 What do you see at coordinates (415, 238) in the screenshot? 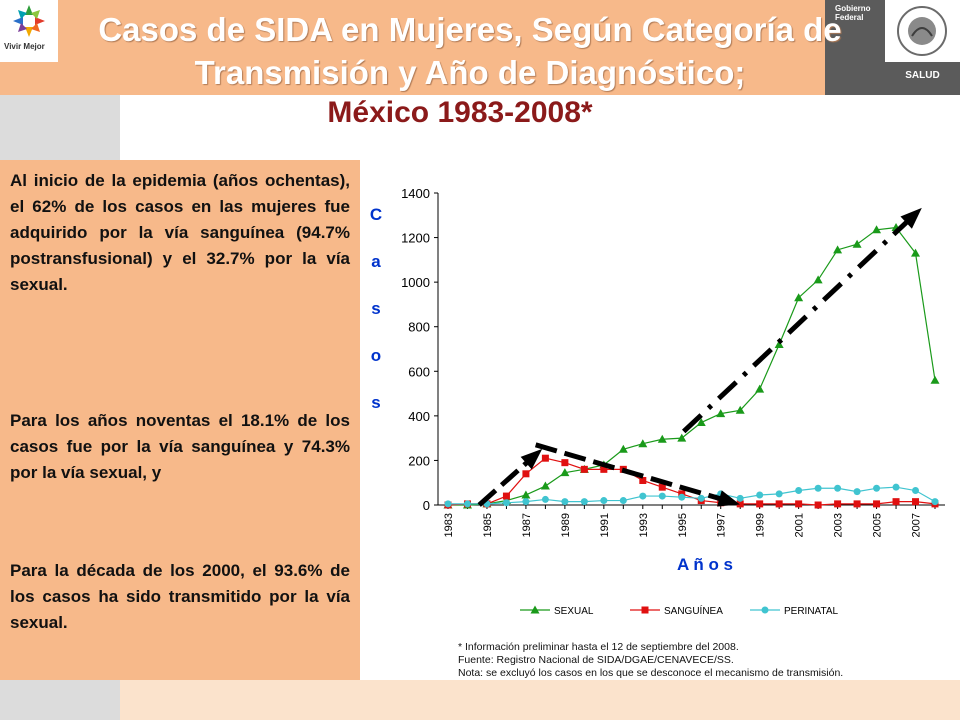
I see `y-tick-label: 1200` at bounding box center [415, 238].